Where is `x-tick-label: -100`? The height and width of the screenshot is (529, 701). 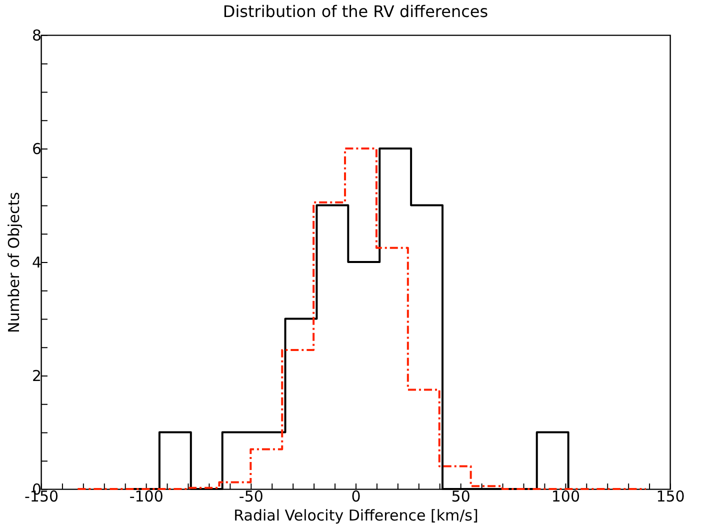
x-tick-label: -100 is located at coordinates (146, 497).